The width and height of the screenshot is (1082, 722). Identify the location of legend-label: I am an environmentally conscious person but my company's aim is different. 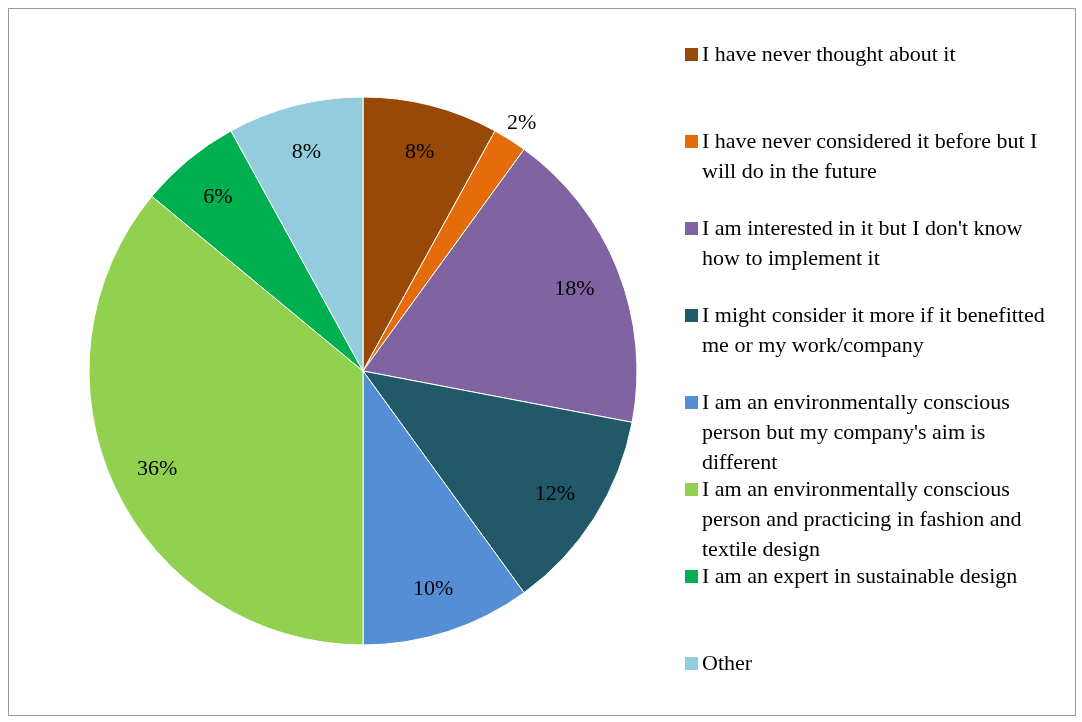
(856, 432).